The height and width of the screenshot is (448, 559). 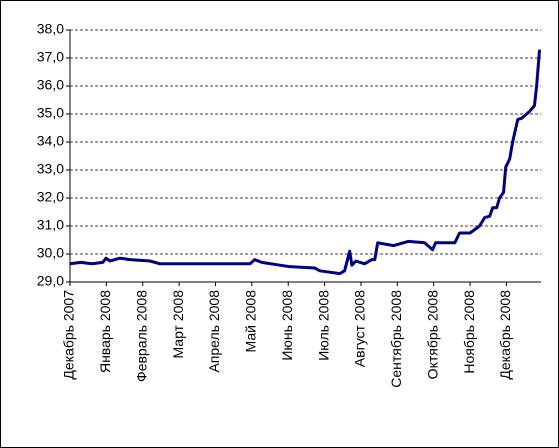 What do you see at coordinates (50, 85) in the screenshot?
I see `y-tick-label: 36,0` at bounding box center [50, 85].